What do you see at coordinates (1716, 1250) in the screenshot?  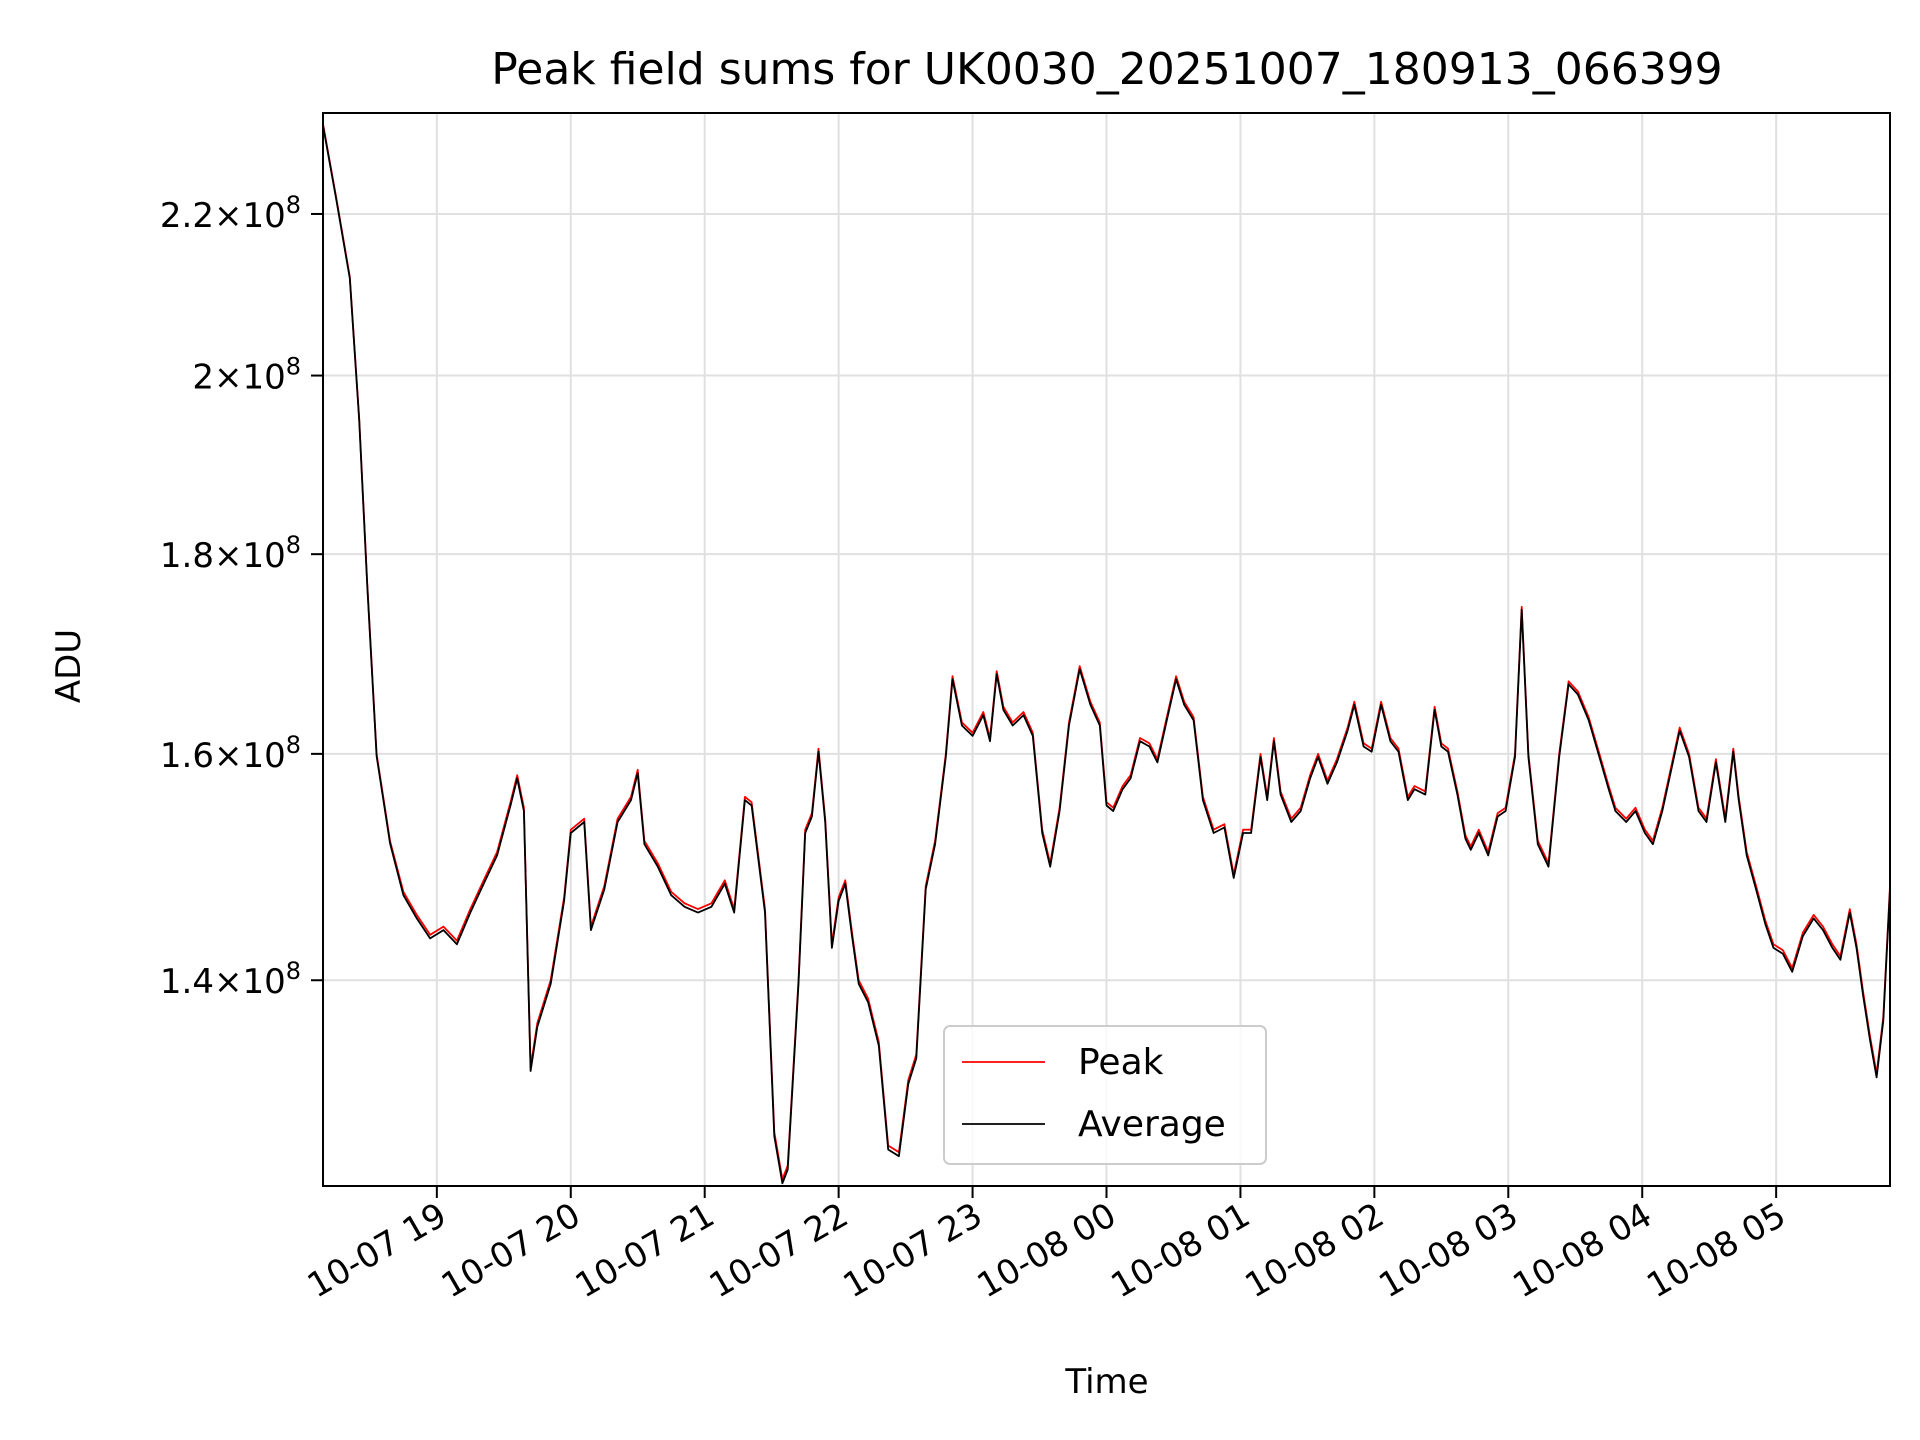 I see `x-tick-label: 10-08 05` at bounding box center [1716, 1250].